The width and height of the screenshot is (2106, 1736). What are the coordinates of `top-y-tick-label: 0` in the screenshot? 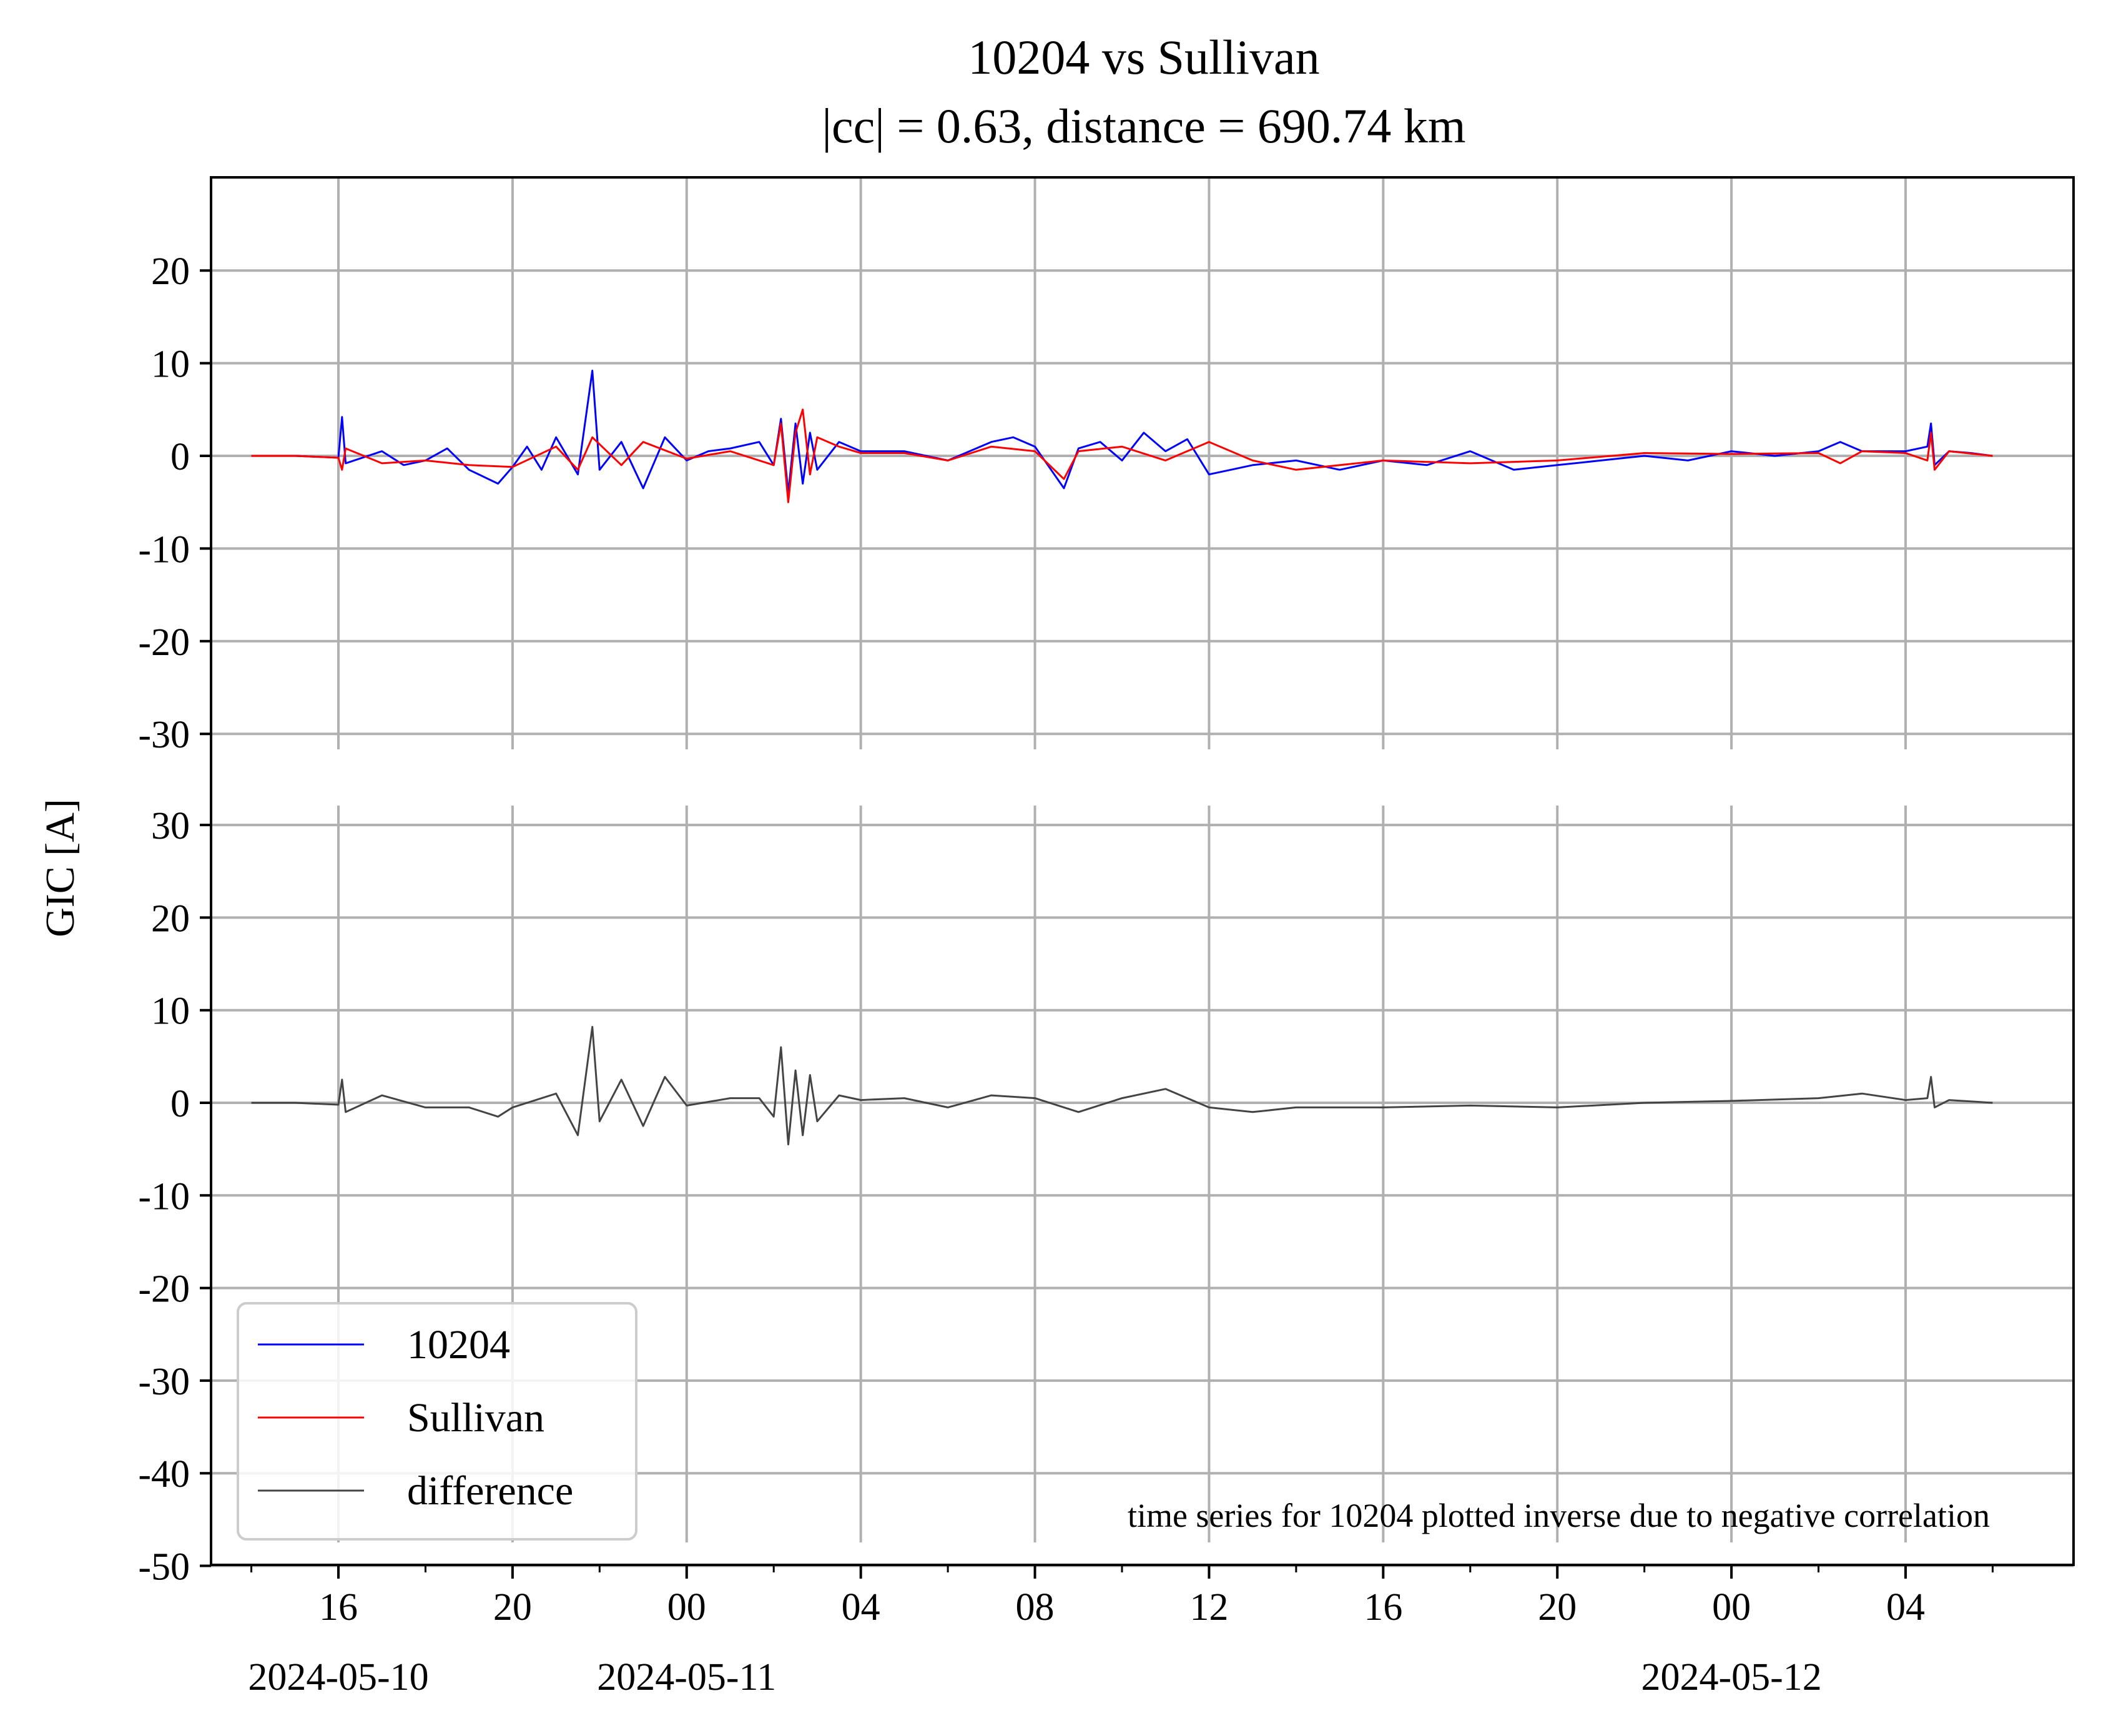 It's located at (180, 457).